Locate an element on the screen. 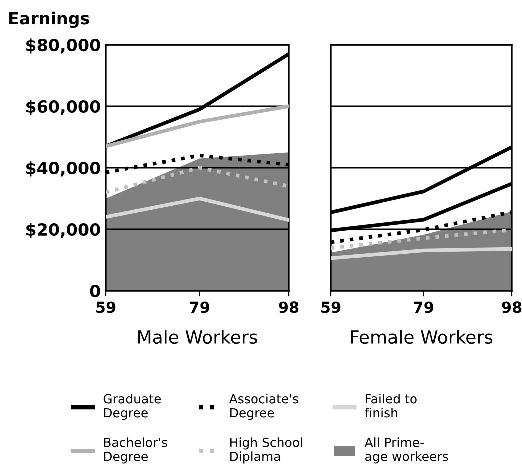 The image size is (522, 475). y-tick-label: $20,000 is located at coordinates (63, 230).